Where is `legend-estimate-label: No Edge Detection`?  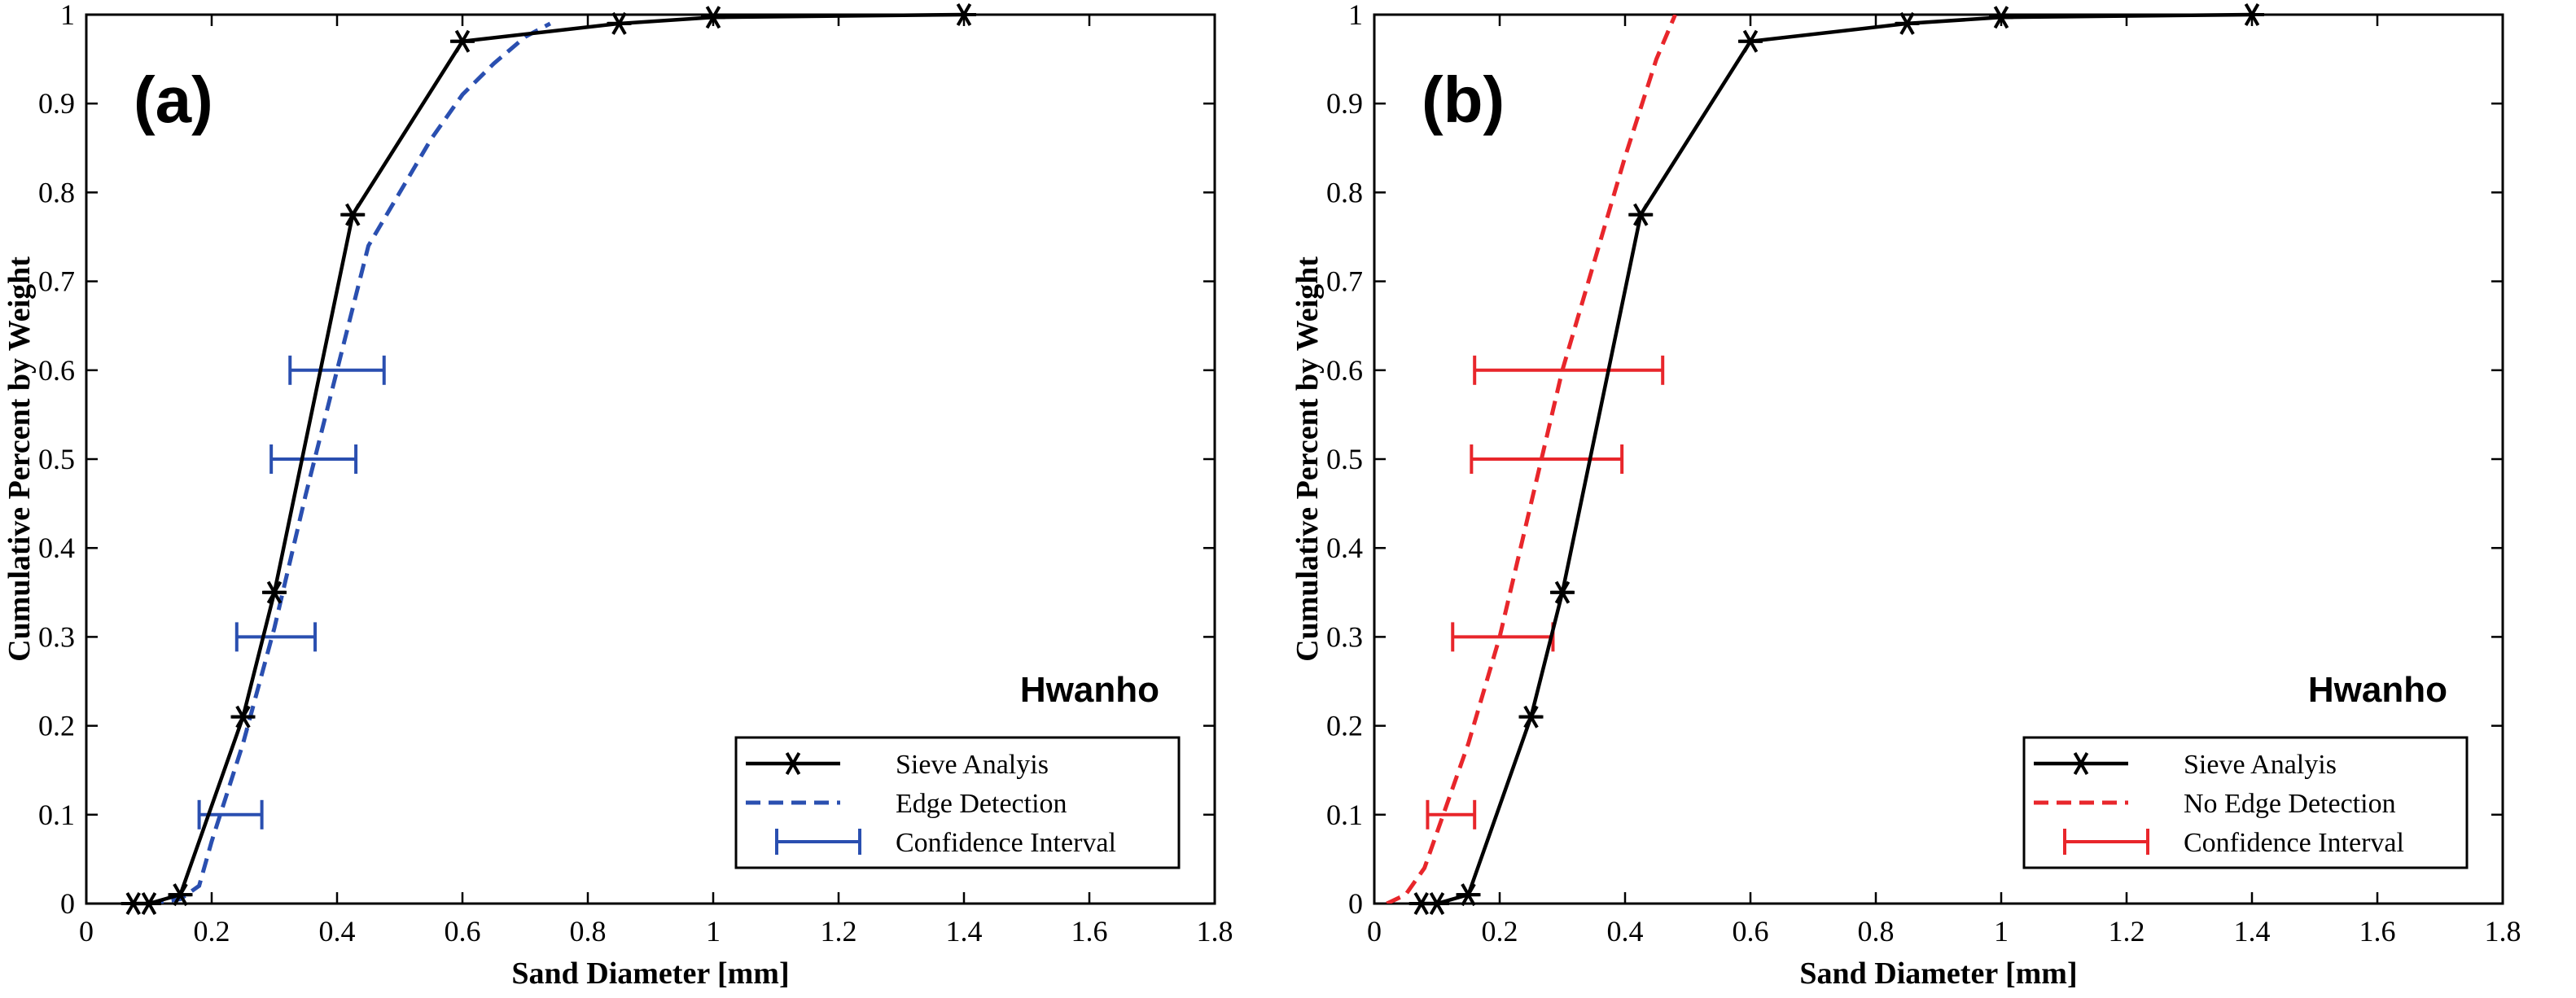
legend-estimate-label: No Edge Detection is located at coordinates (2290, 804).